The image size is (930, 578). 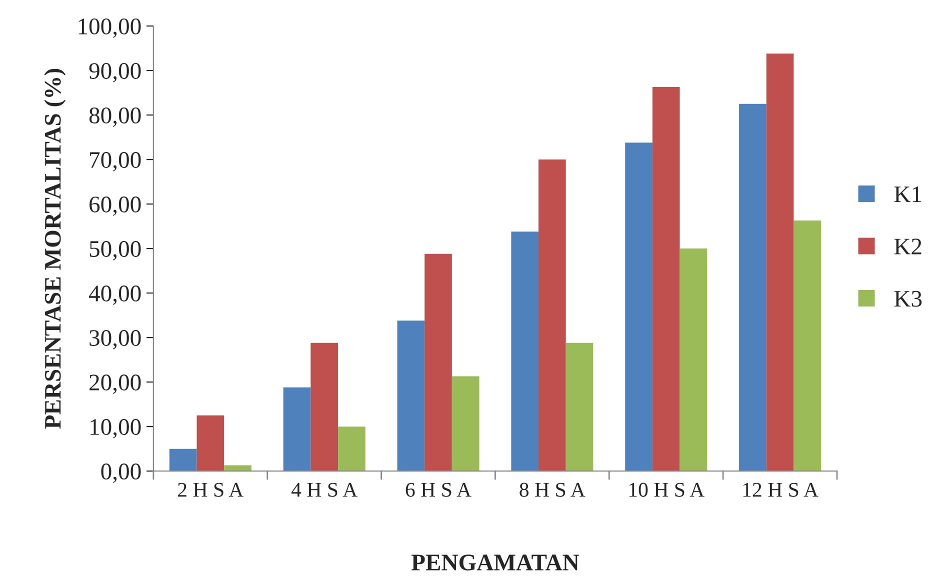 What do you see at coordinates (211, 489) in the screenshot?
I see `x-tick-label: 2 H S A` at bounding box center [211, 489].